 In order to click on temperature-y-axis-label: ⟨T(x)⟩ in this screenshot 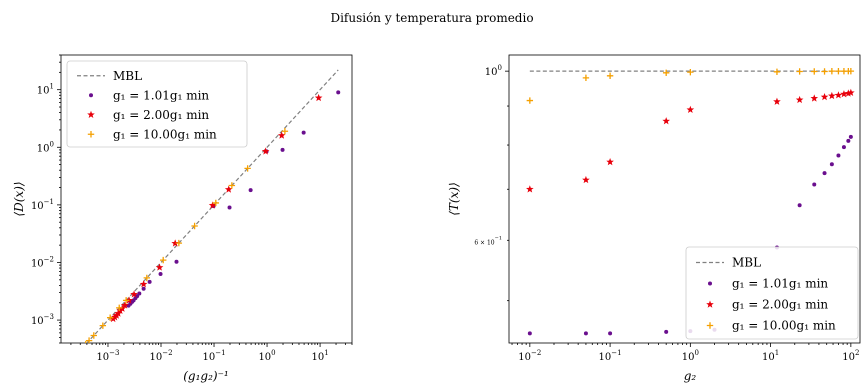, I will do `click(454, 199)`.